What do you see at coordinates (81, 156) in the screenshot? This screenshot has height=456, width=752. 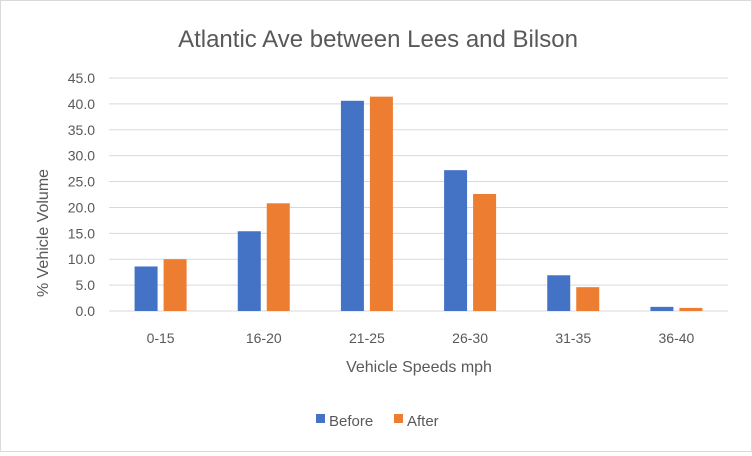 I see `y-tick-label: 30.0` at bounding box center [81, 156].